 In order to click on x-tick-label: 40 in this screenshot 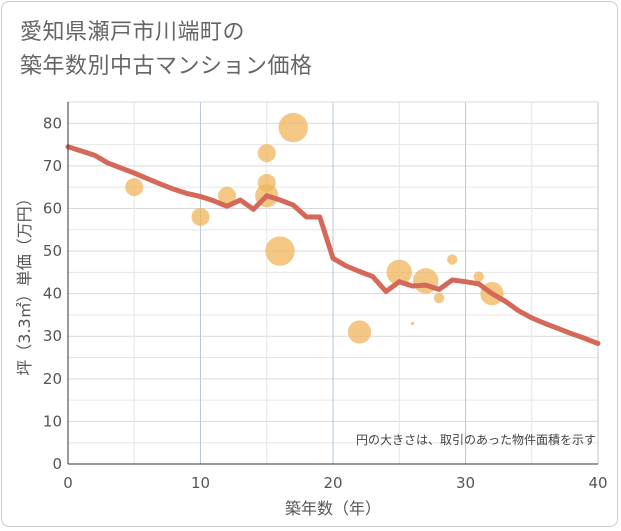, I will do `click(597, 483)`.